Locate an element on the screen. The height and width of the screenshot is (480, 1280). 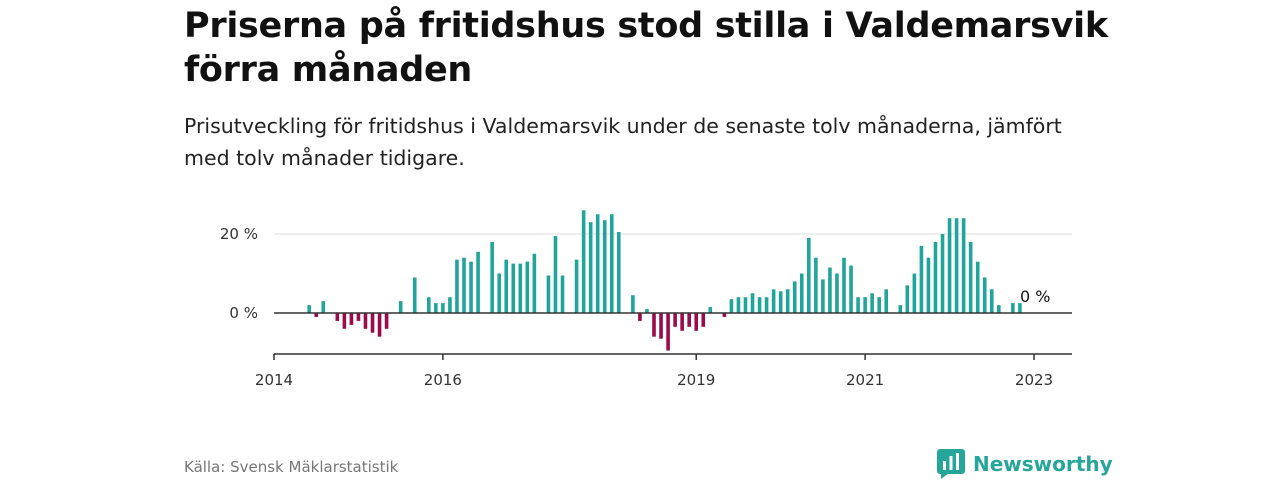
x-tick-label: 2021 is located at coordinates (865, 380).